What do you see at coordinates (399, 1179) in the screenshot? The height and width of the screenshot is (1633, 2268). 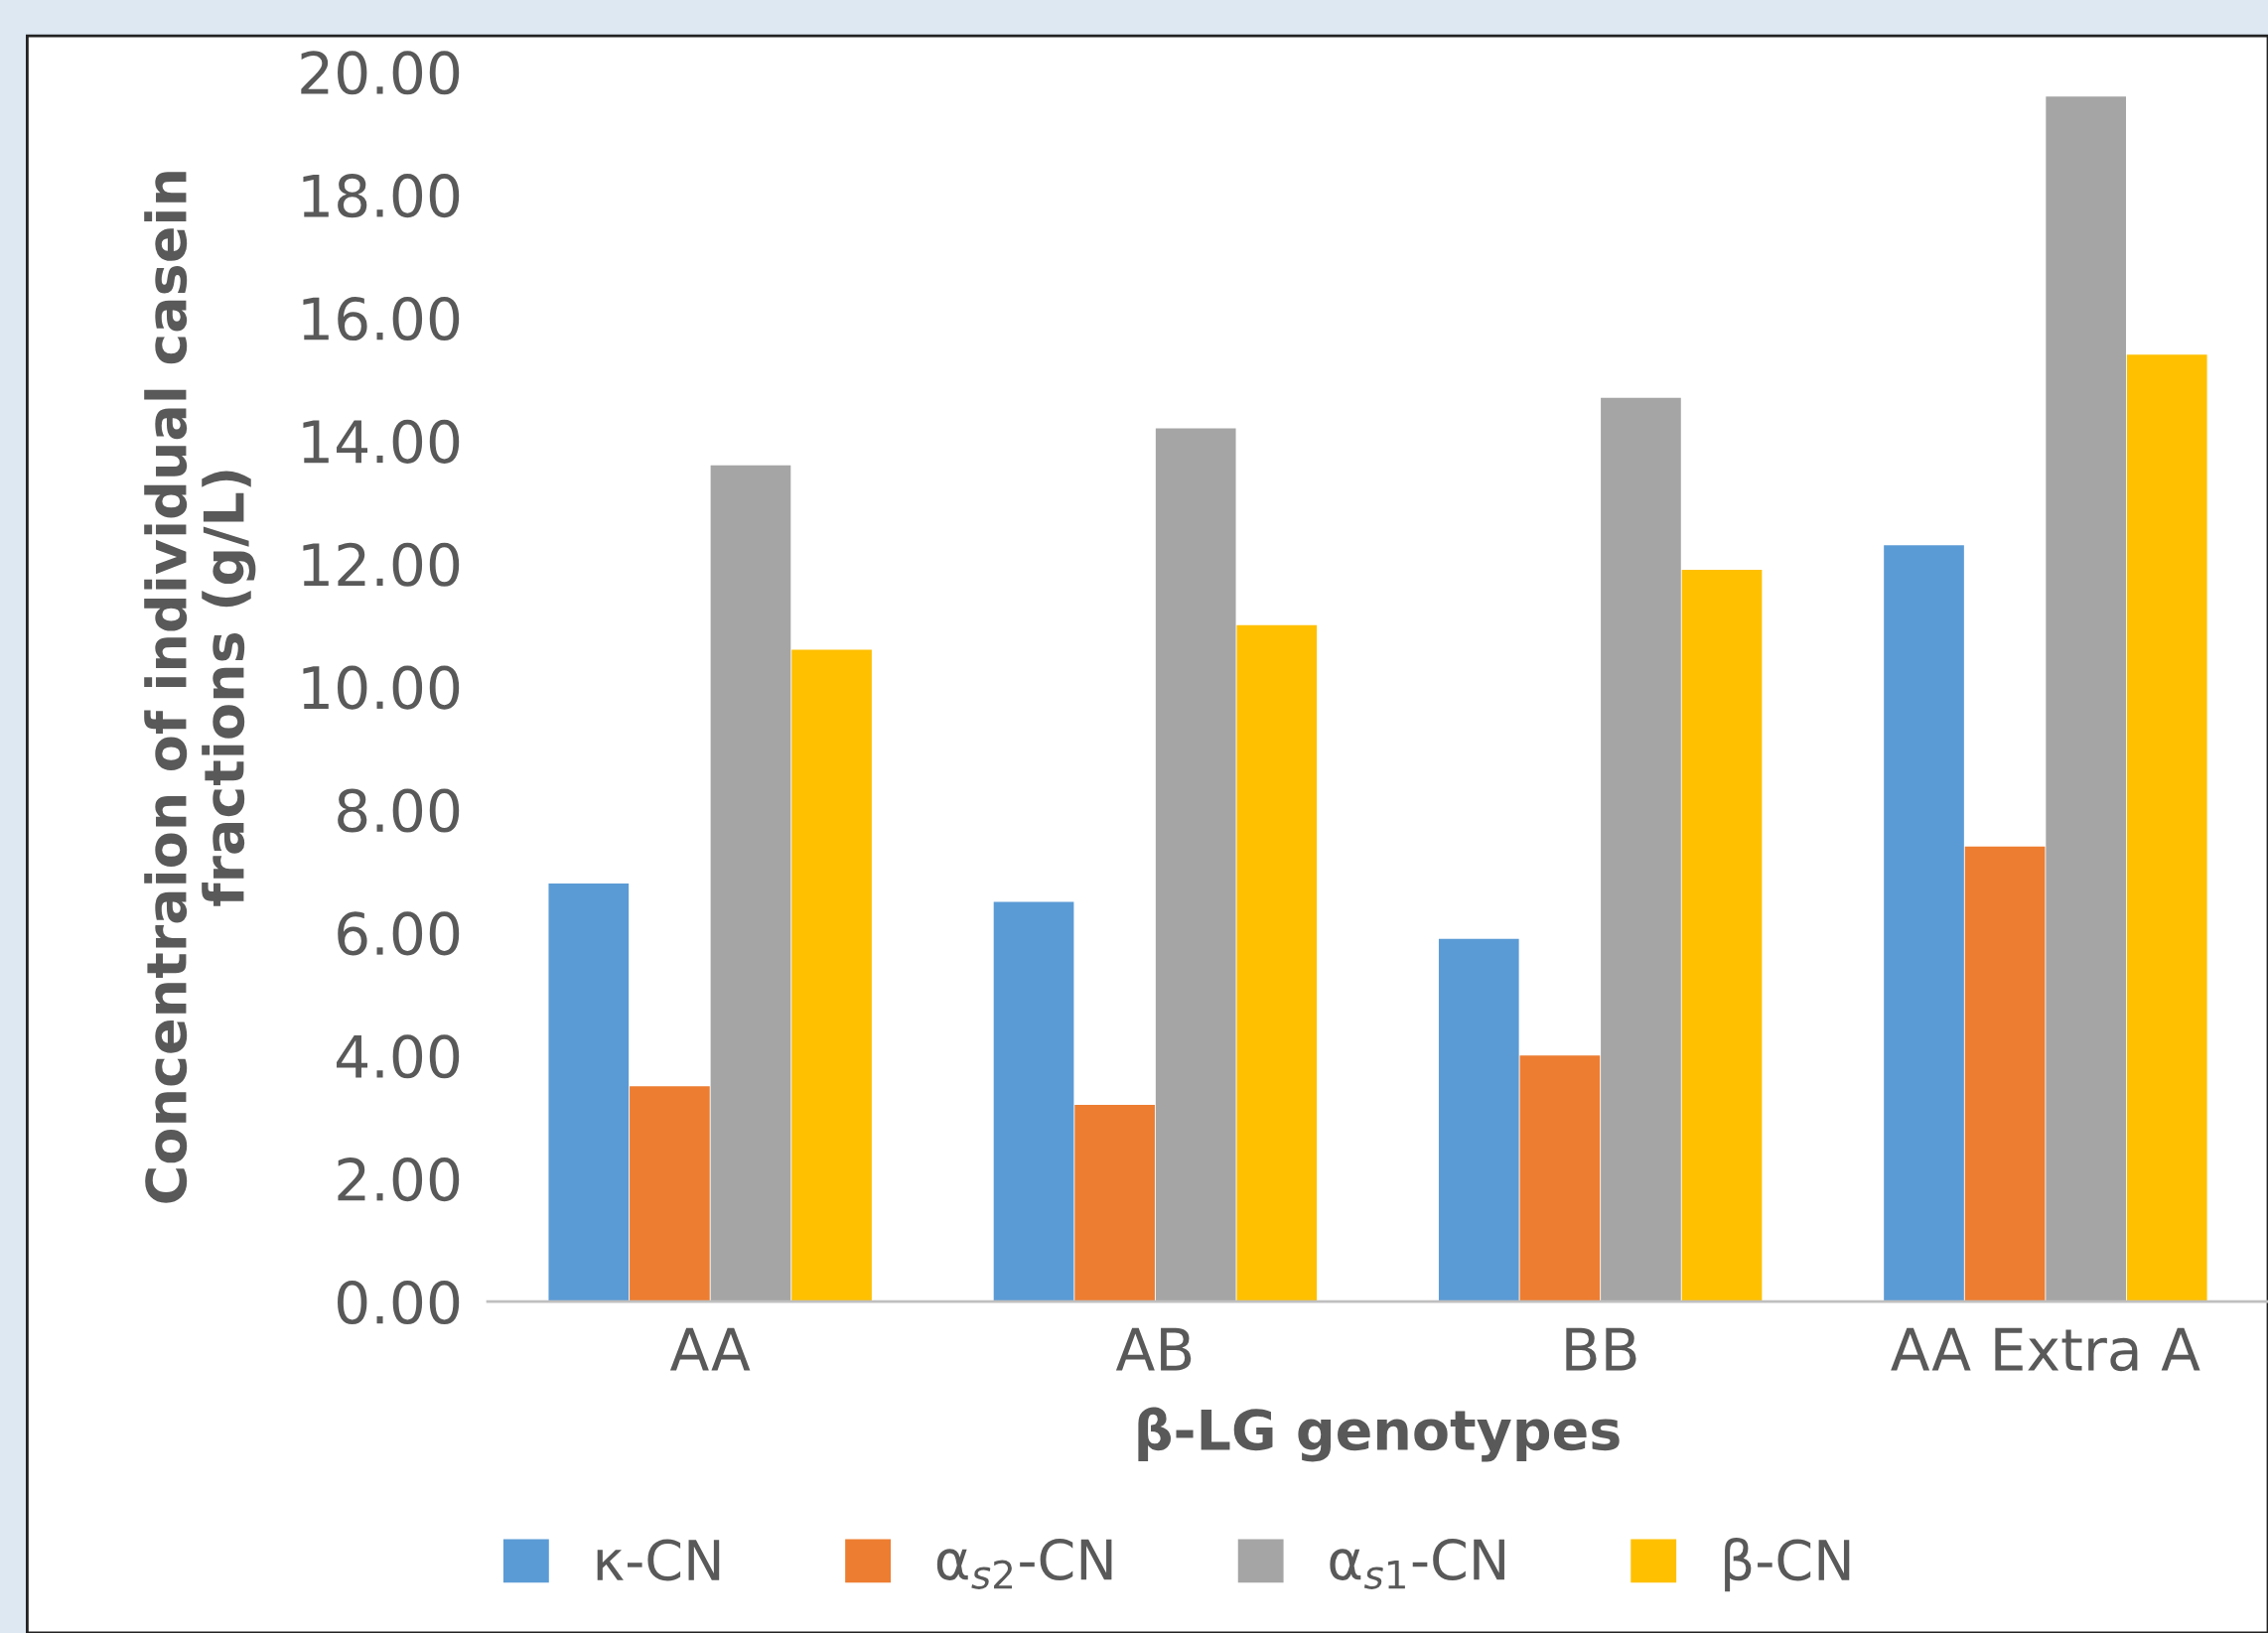 I see `y-tick-label: 2.00` at bounding box center [399, 1179].